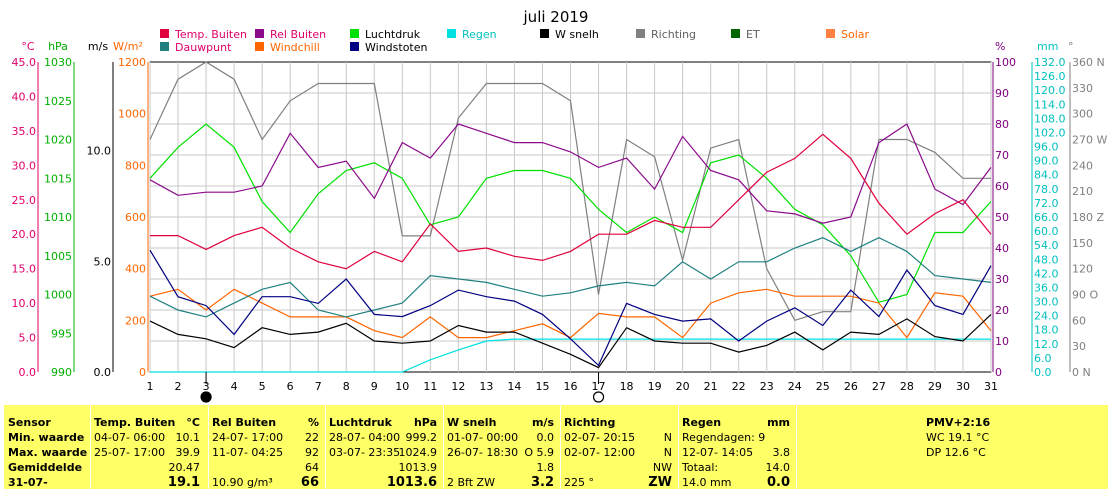 Image resolution: width=1117 pixels, height=489 pixels. Describe the element at coordinates (290, 386) in the screenshot. I see `x-tick-label: 6` at that location.